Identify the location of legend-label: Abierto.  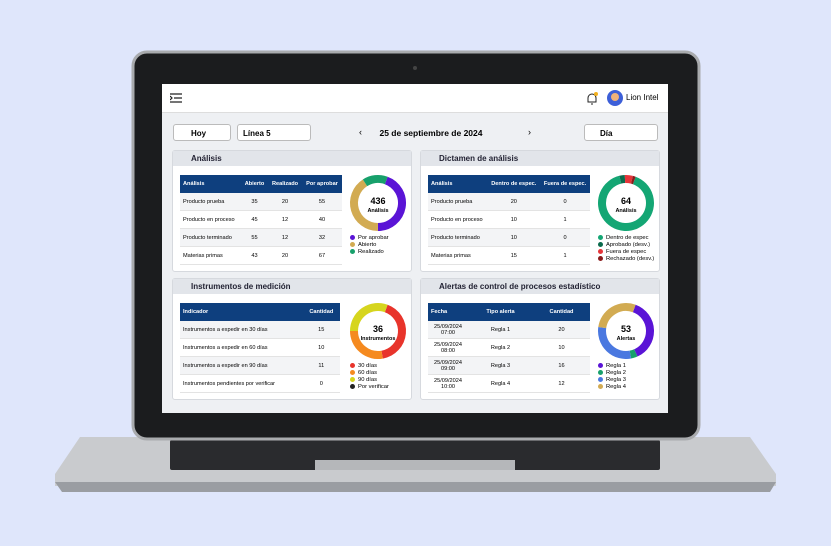
(367, 245).